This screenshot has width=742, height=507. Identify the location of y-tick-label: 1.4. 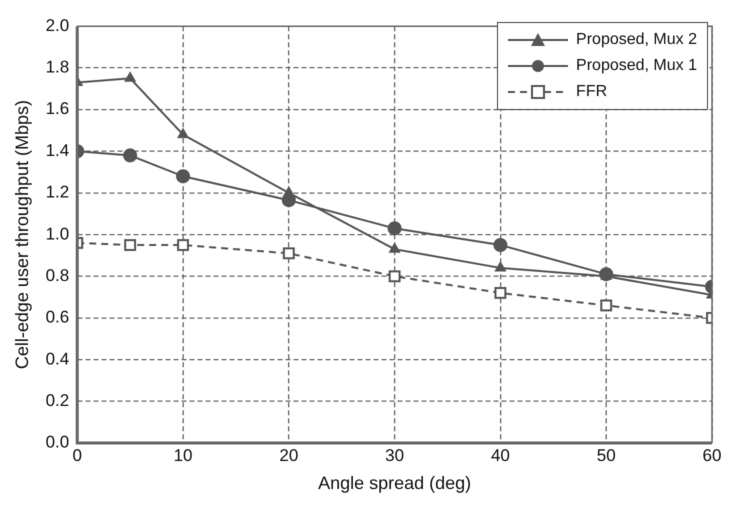
(58, 150).